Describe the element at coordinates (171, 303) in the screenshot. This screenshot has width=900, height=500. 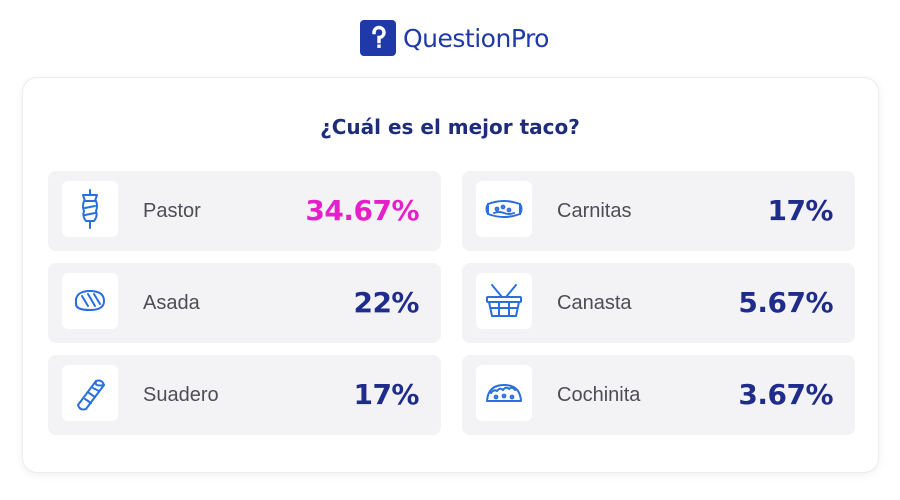
I see `item-label: Asada` at that location.